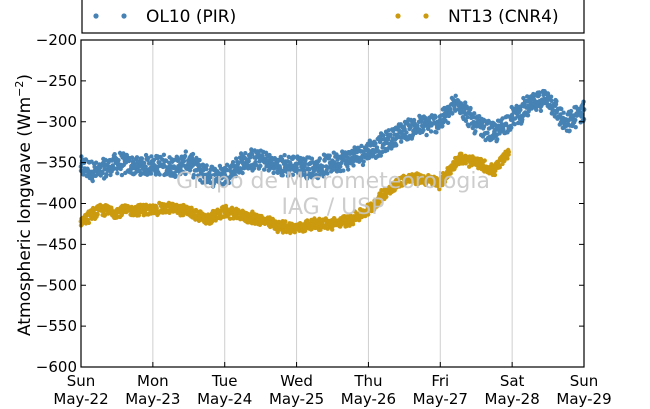  What do you see at coordinates (56, 204) in the screenshot?
I see `y-tick-label: −400` at bounding box center [56, 204].